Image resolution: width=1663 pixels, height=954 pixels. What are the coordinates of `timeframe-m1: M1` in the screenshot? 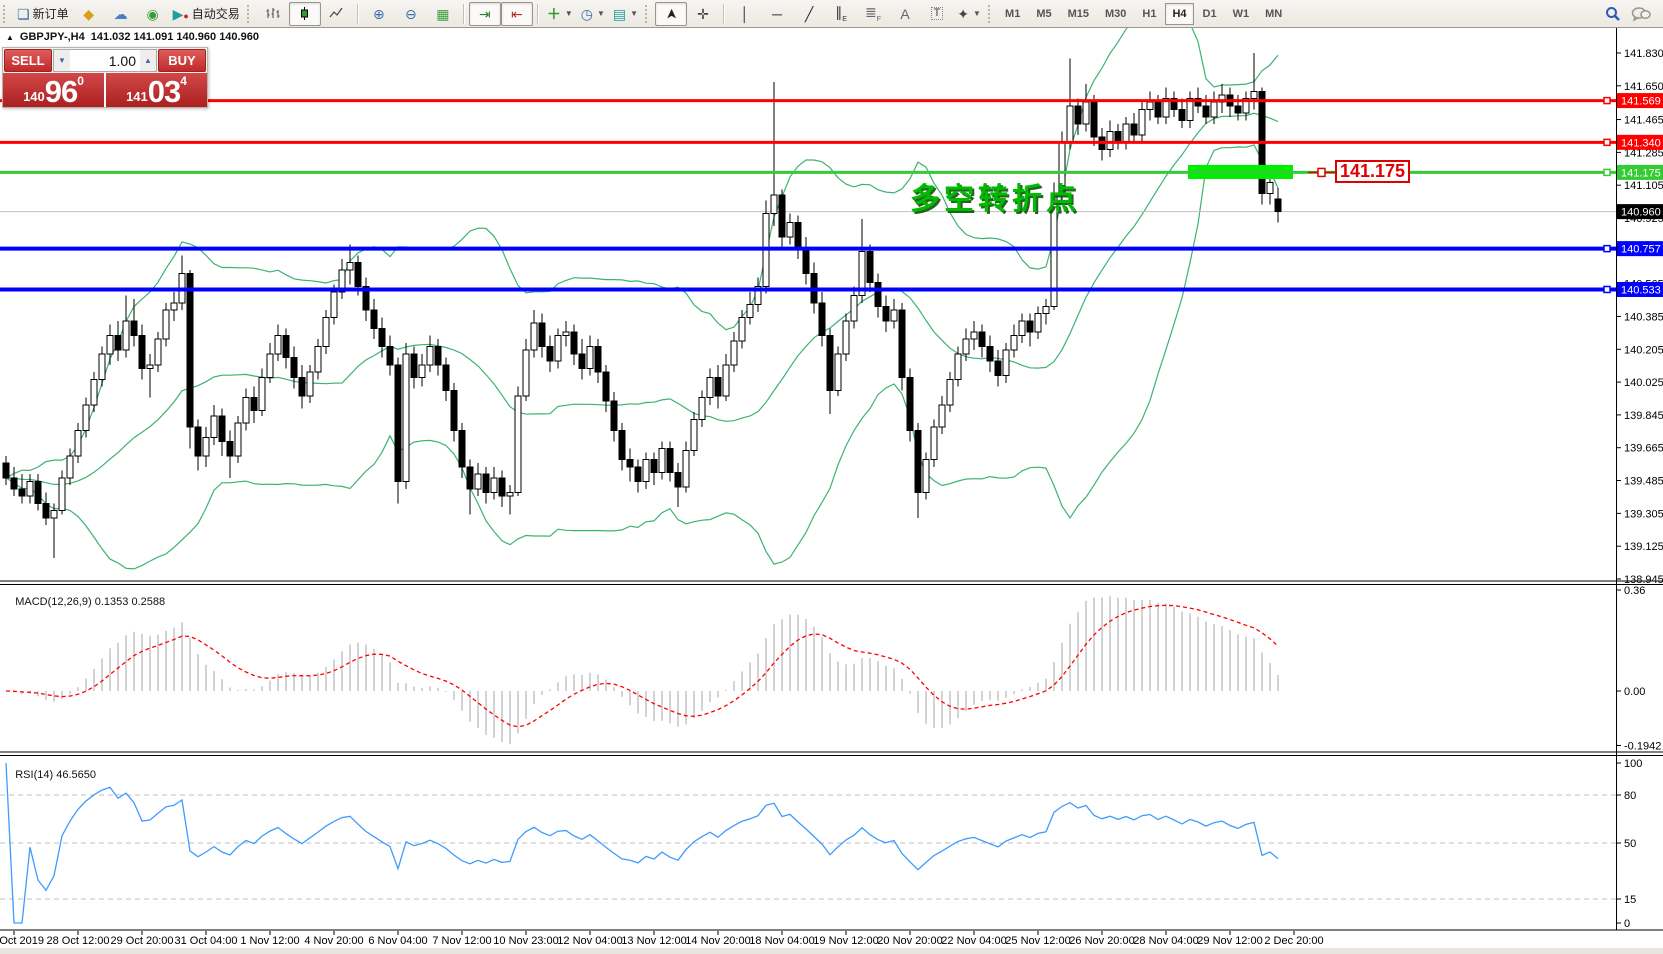 It's located at (1013, 13).